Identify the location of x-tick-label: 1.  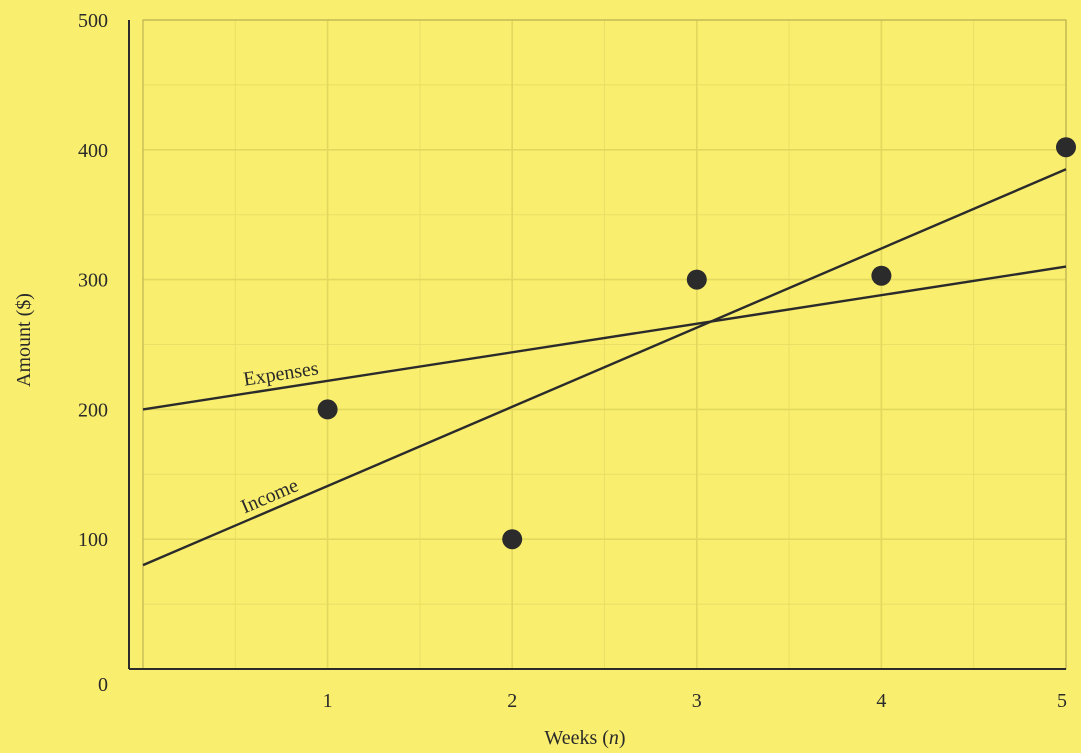
(328, 701).